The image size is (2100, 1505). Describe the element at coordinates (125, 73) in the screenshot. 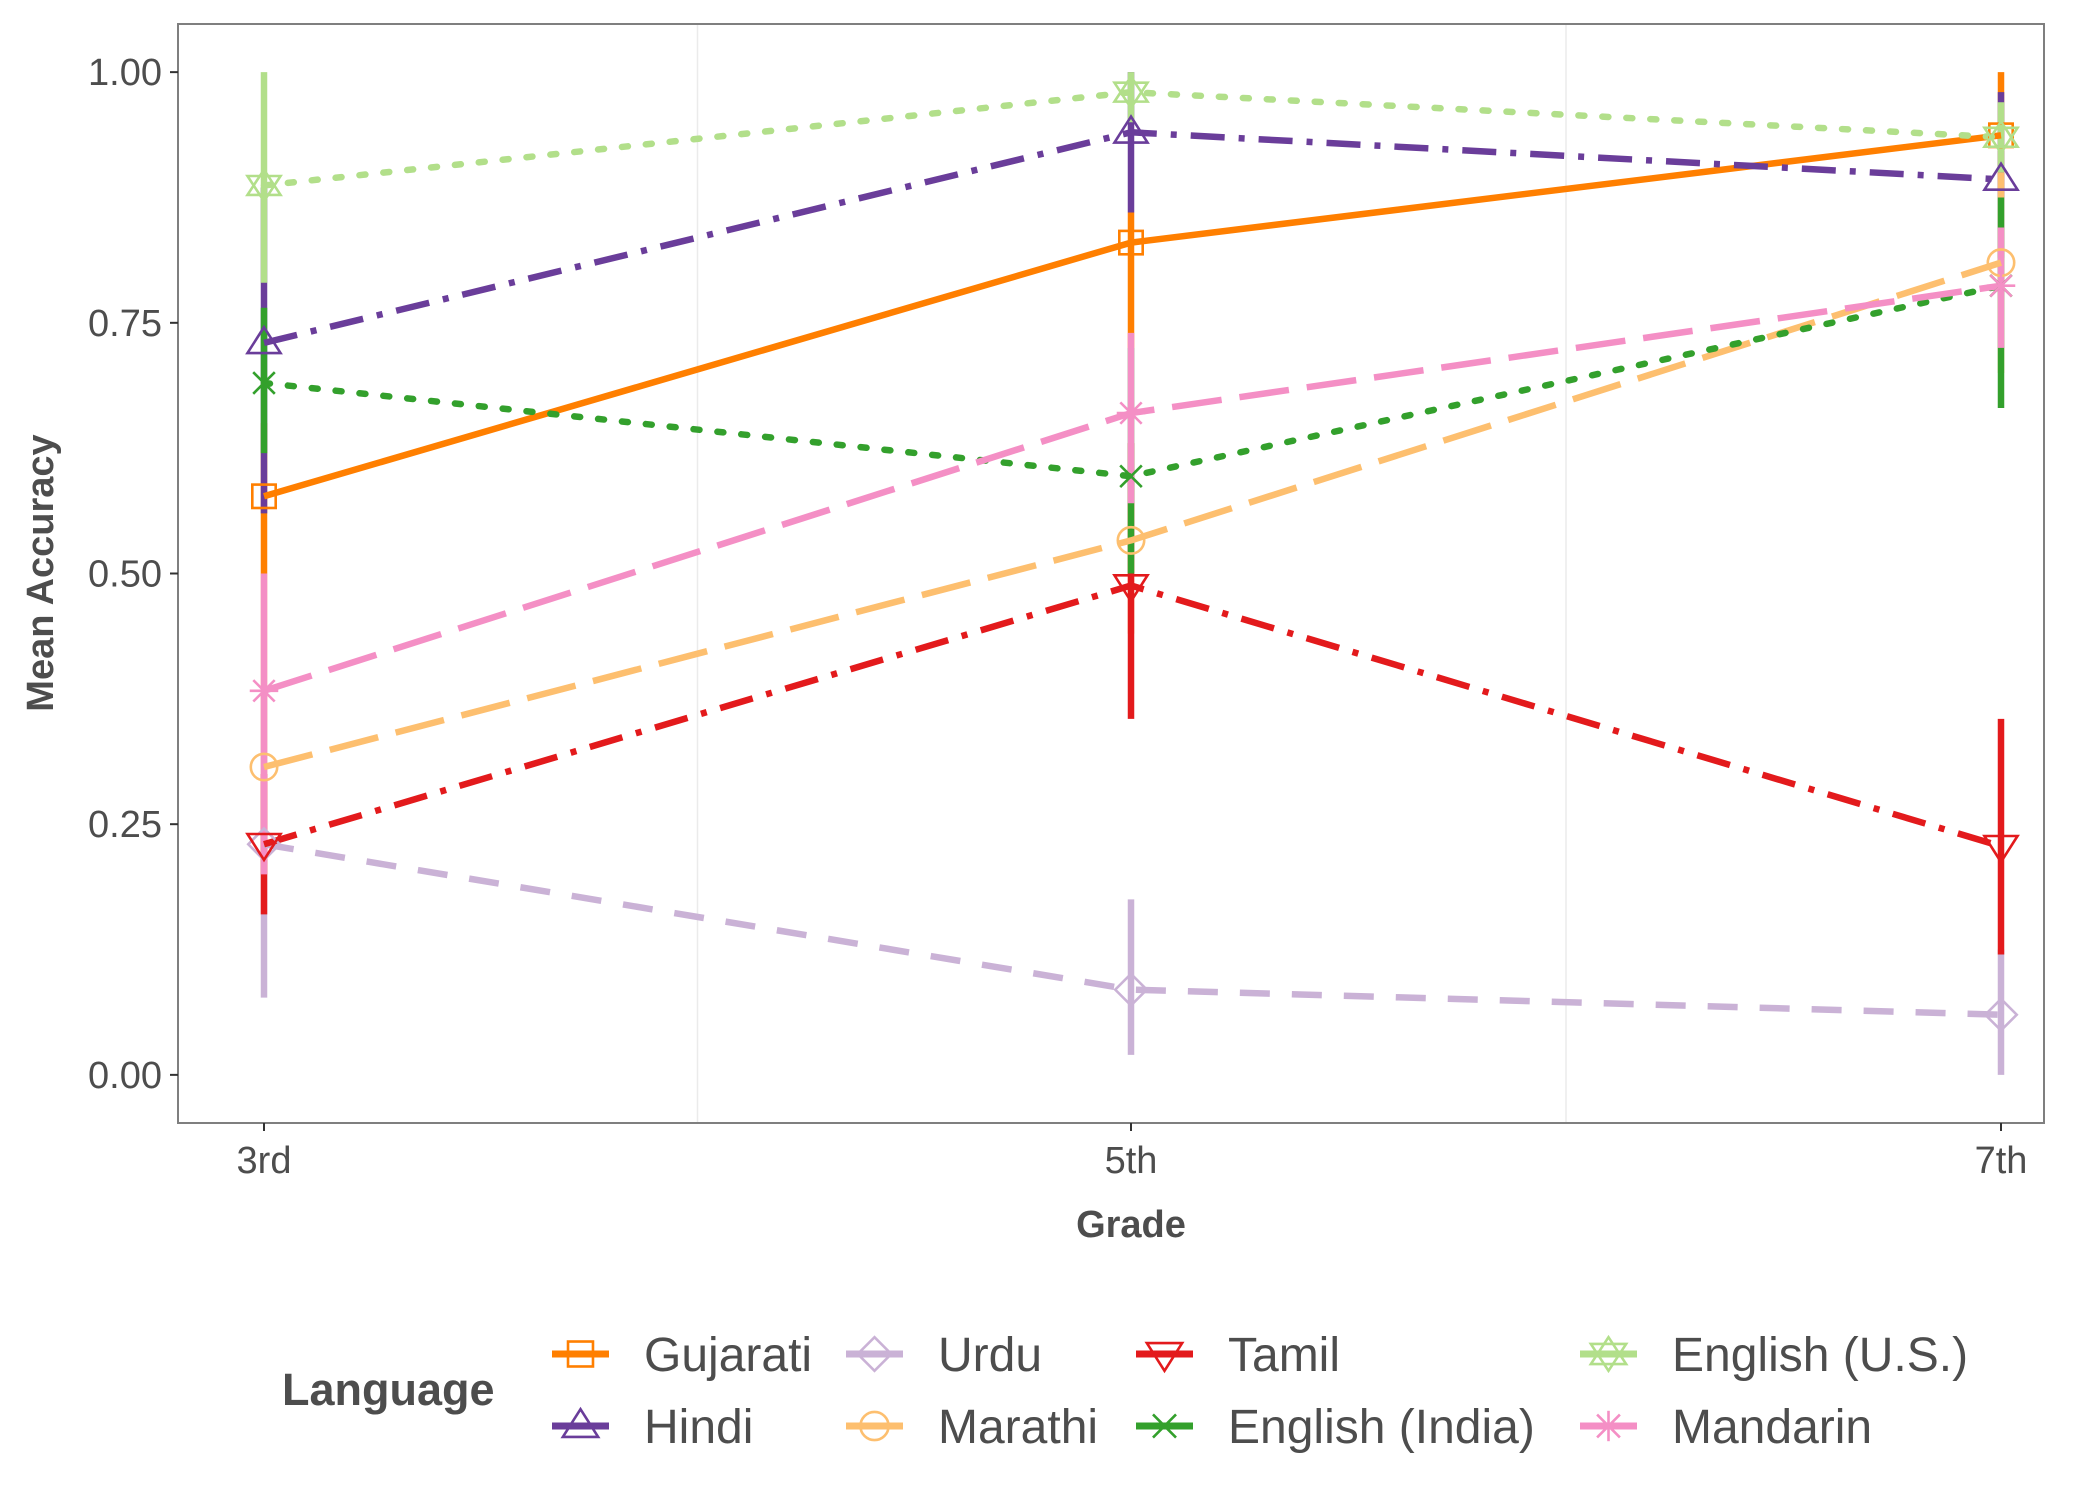

I see `y-tick-label: 1.00` at that location.